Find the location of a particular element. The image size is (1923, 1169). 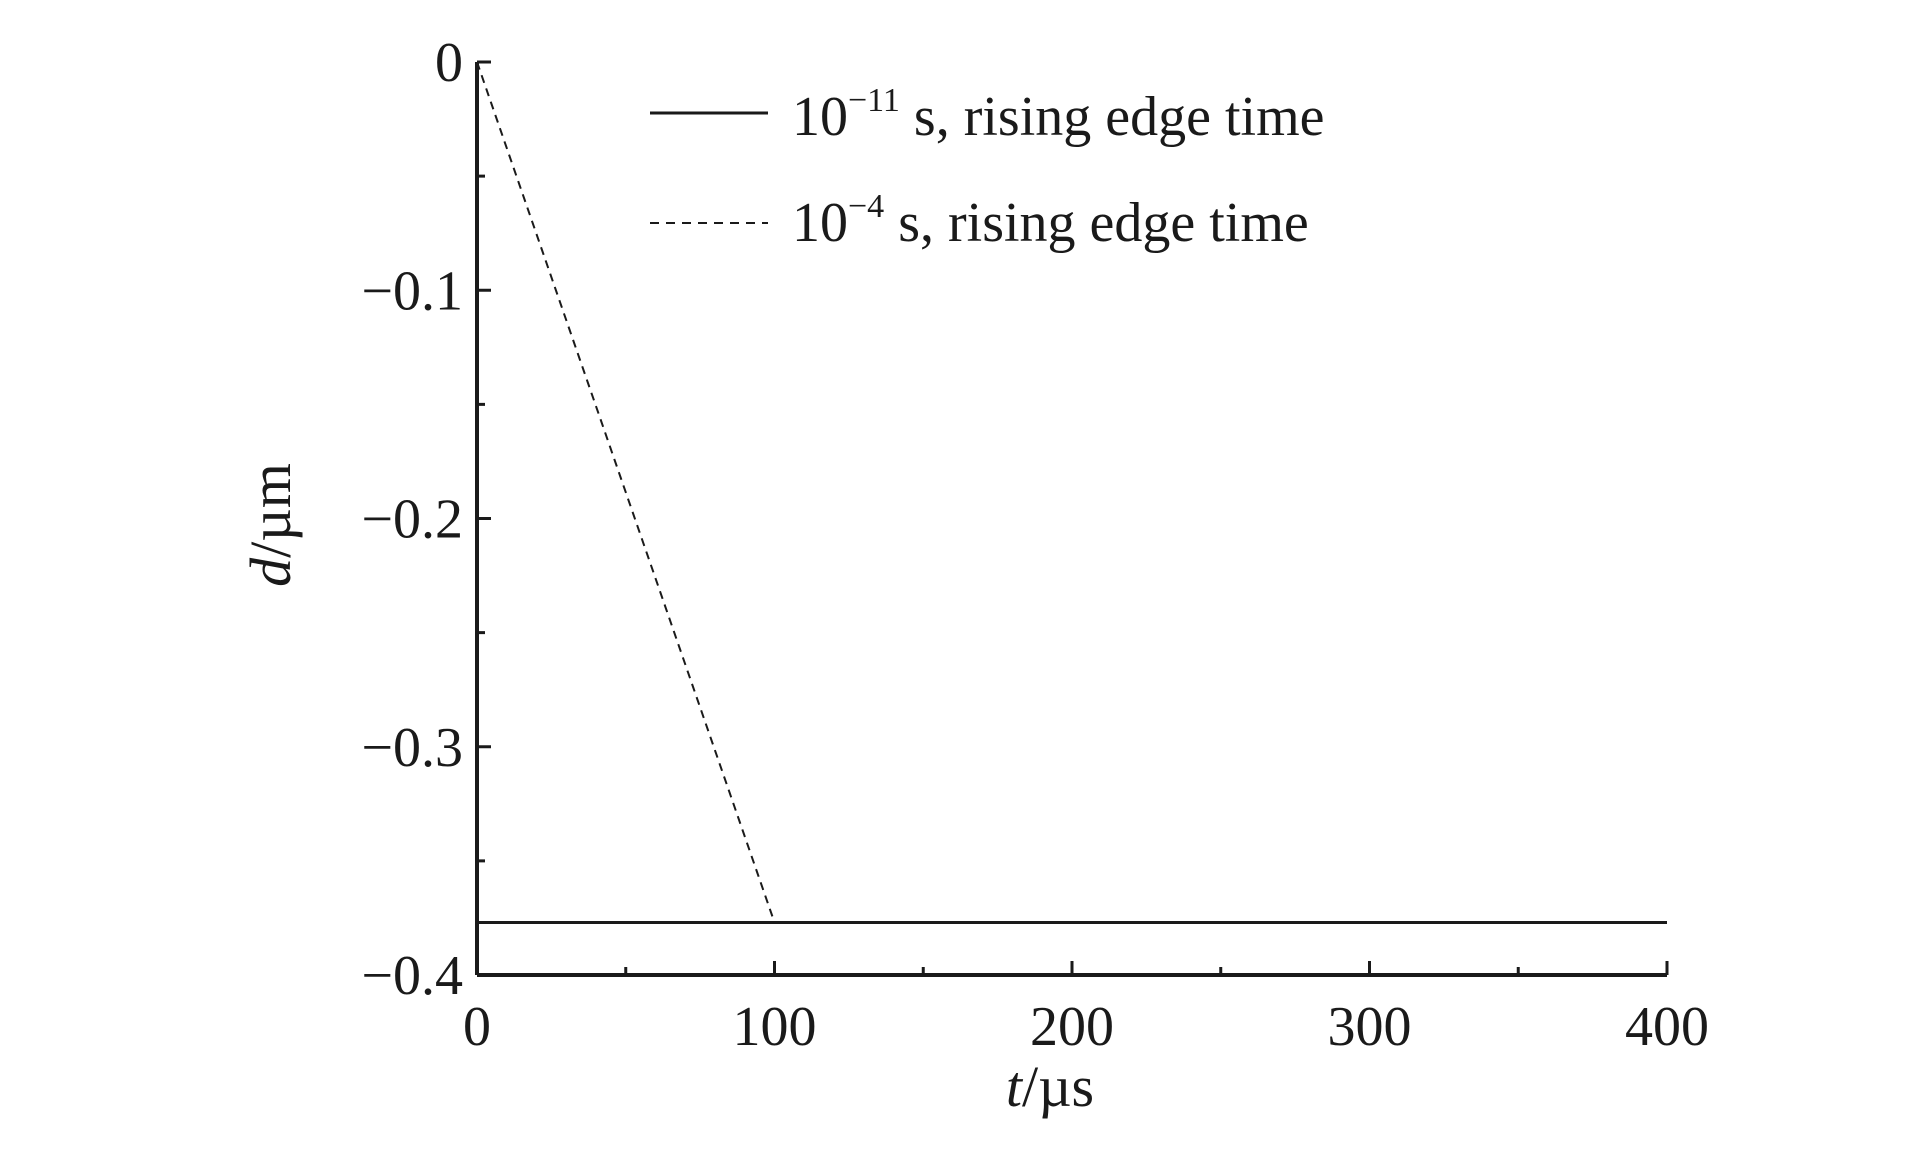

x-tick-label: 200 is located at coordinates (1072, 1027).